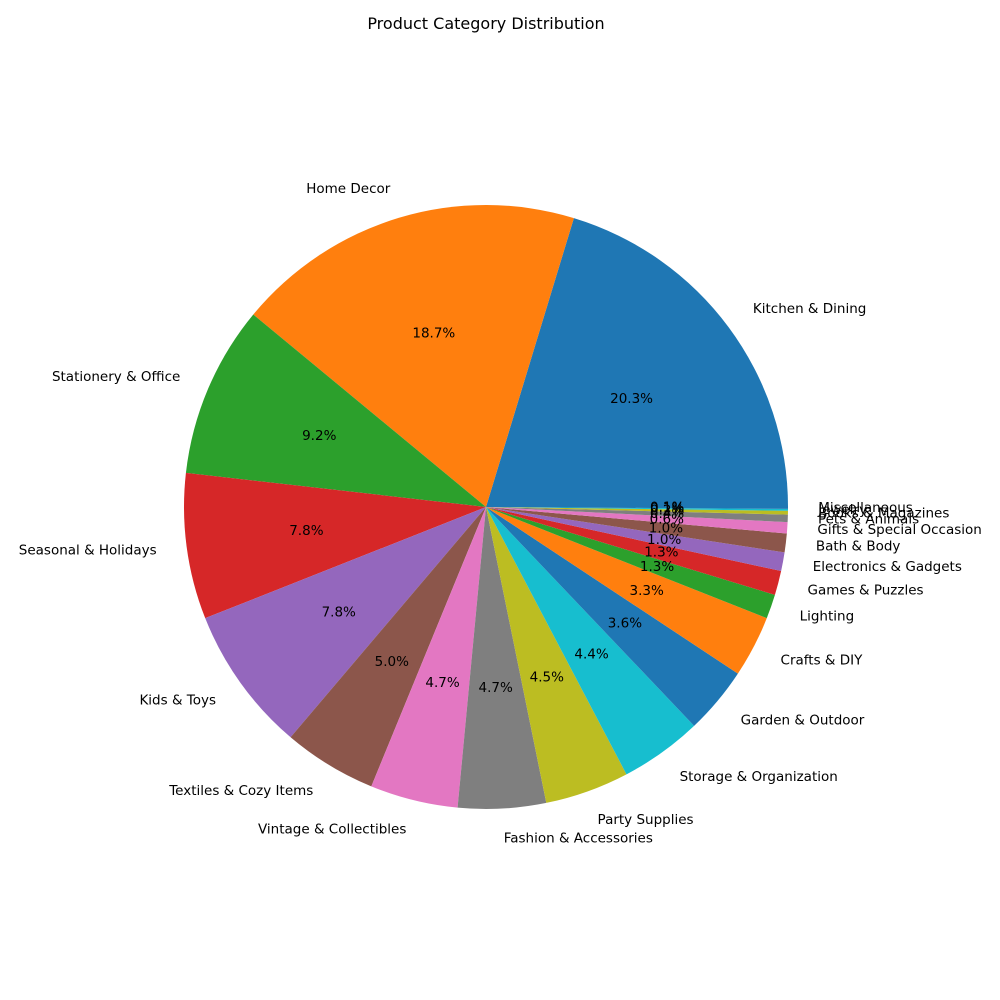  I want to click on category-label-books-and-magazines: Books & Magazines, so click(883, 513).